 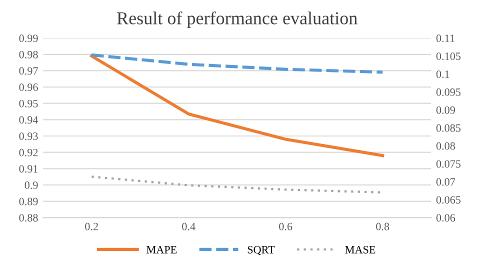 What do you see at coordinates (383, 226) in the screenshot?
I see `x-tick-label: 0.8` at bounding box center [383, 226].